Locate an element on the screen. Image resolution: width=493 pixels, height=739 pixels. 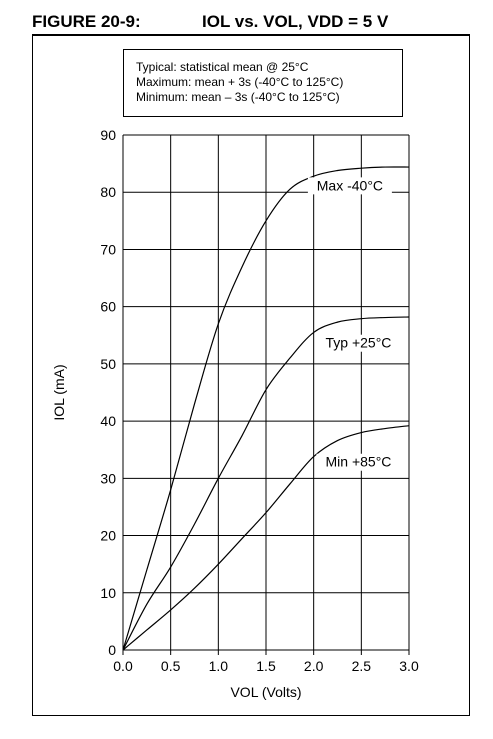
x-tick-label: 2.0 is located at coordinates (314, 666).